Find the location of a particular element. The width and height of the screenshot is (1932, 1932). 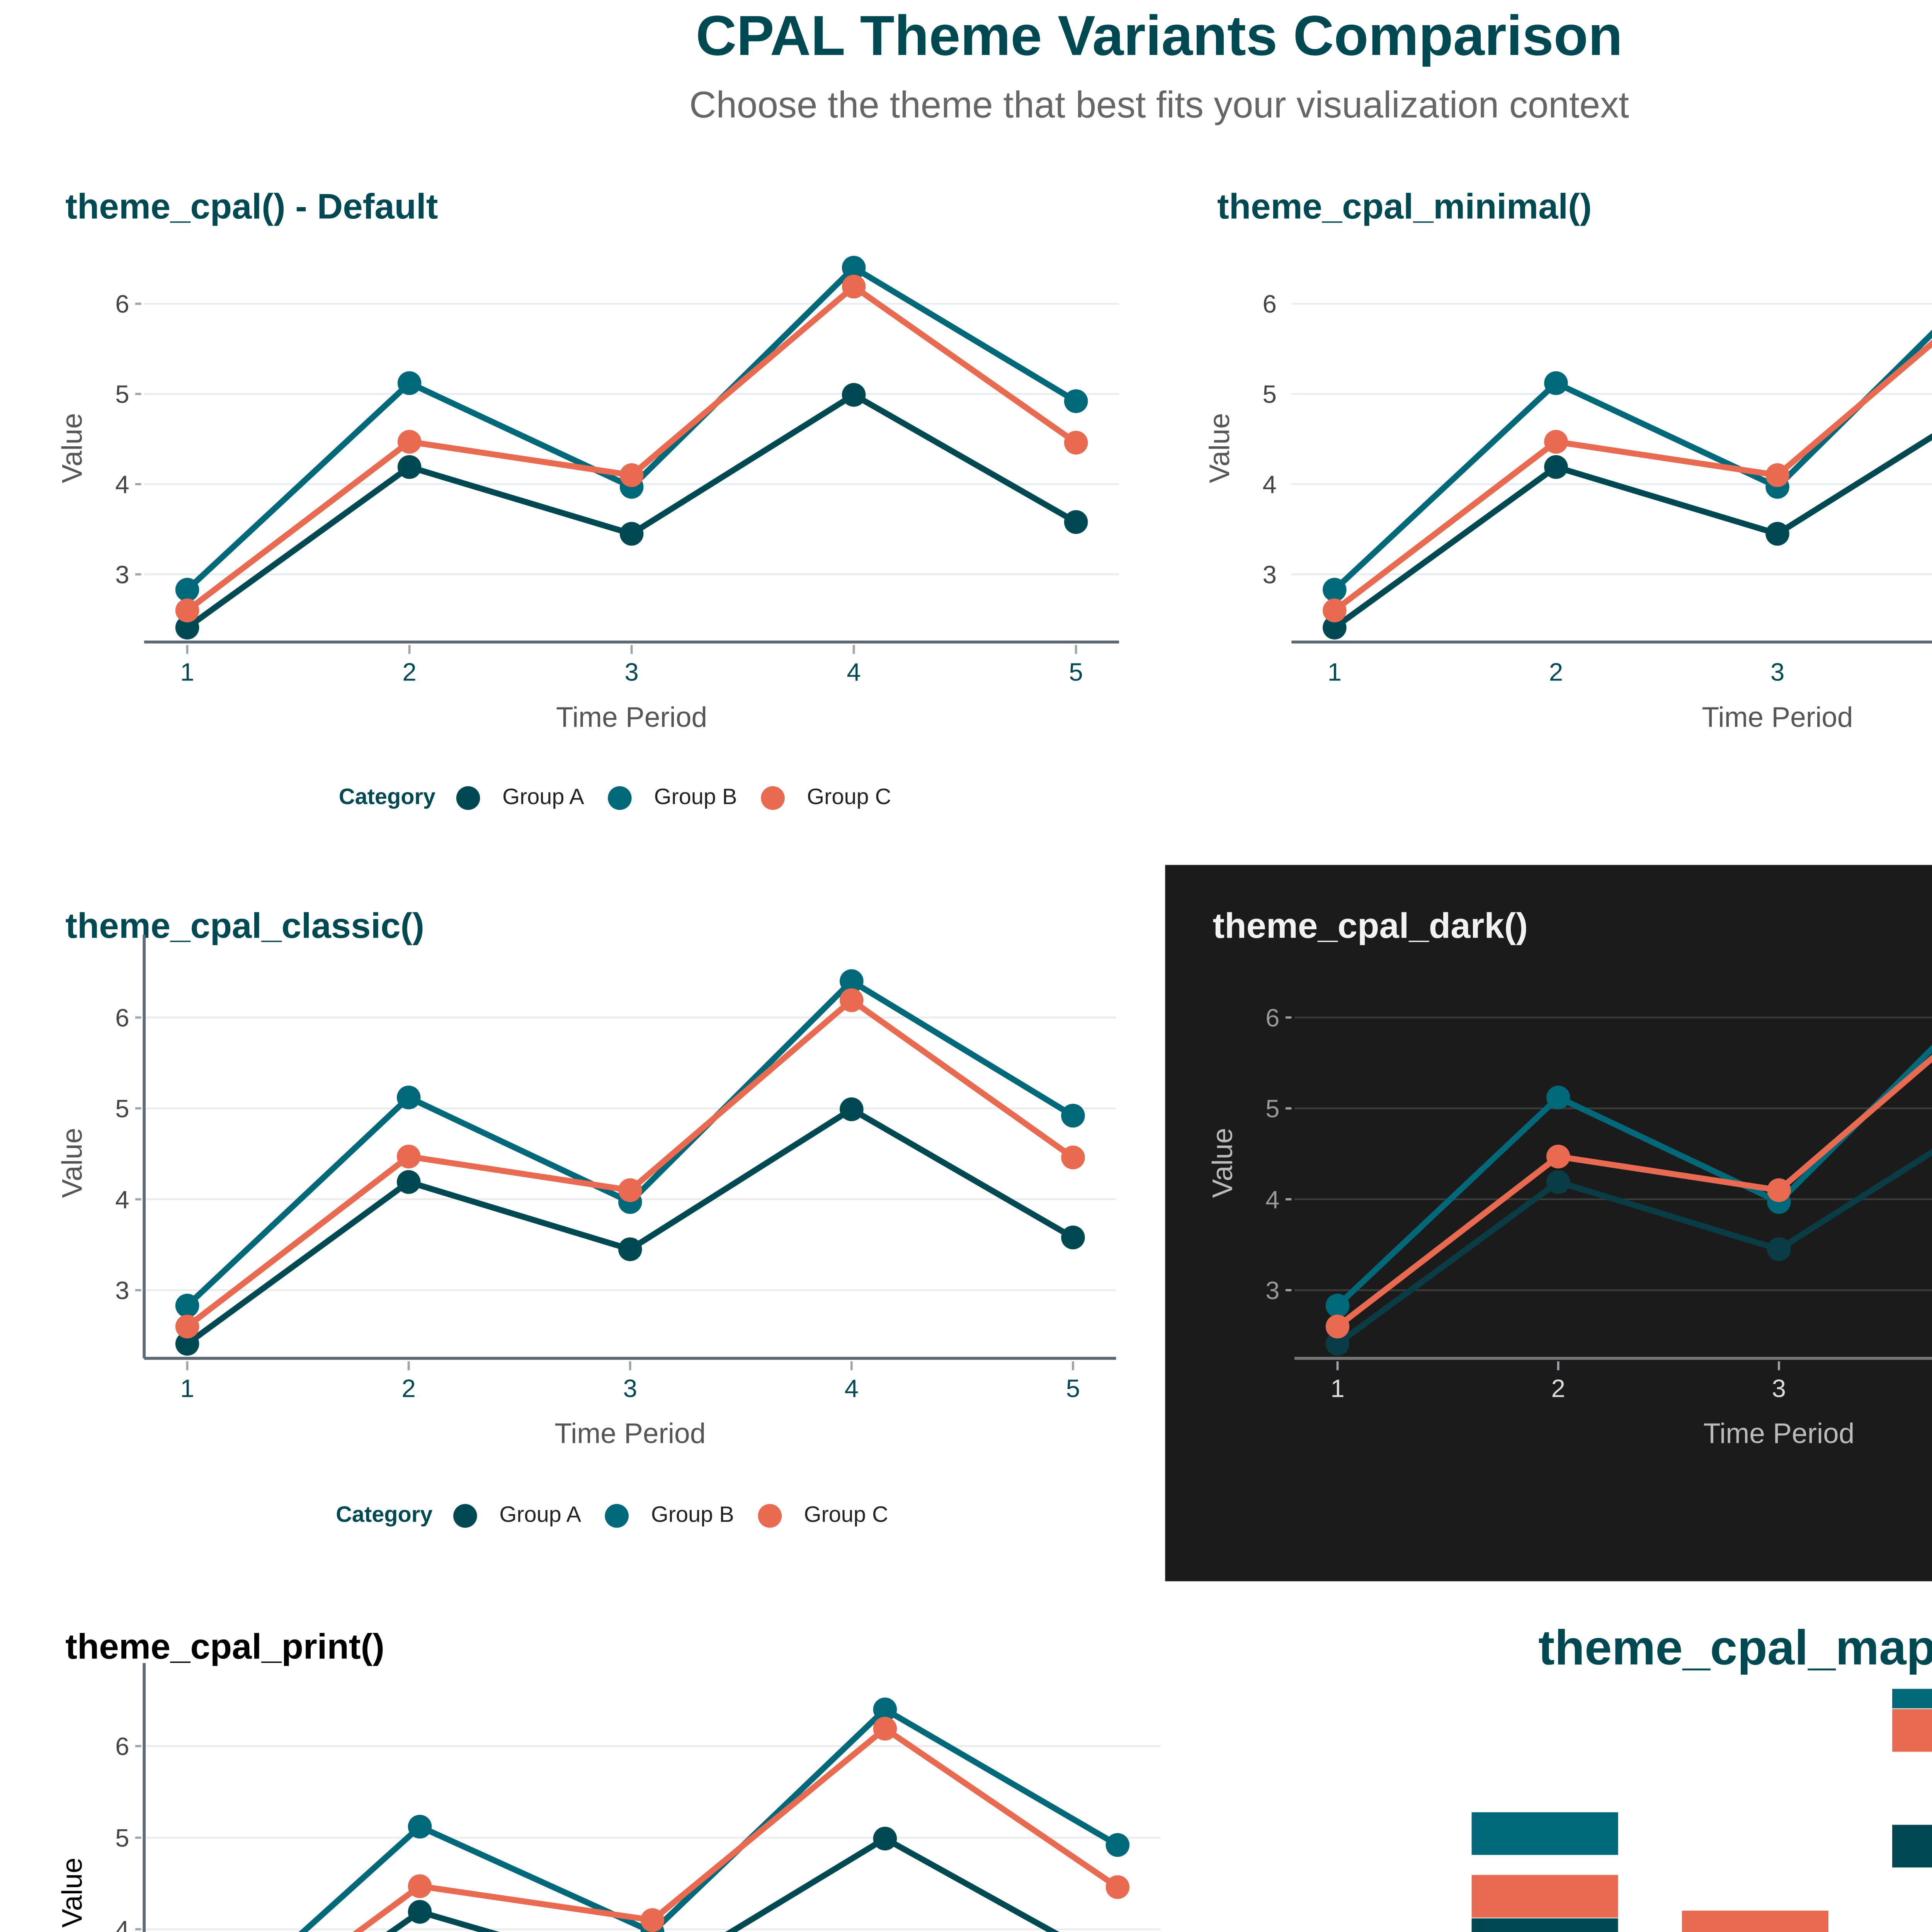

panel-title: theme_cpal() - Default is located at coordinates (252, 207).